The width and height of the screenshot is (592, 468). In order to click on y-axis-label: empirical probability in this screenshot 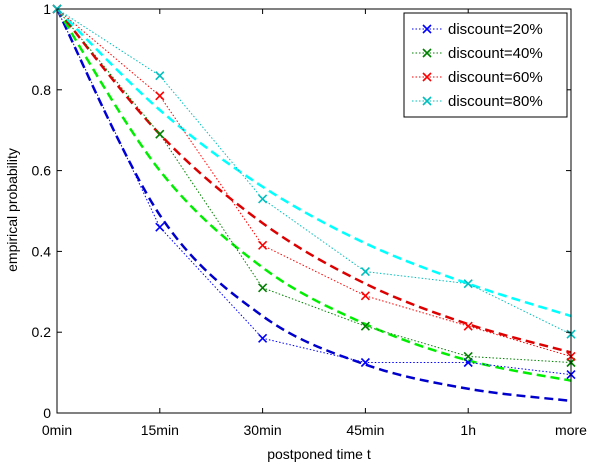, I will do `click(12, 210)`.